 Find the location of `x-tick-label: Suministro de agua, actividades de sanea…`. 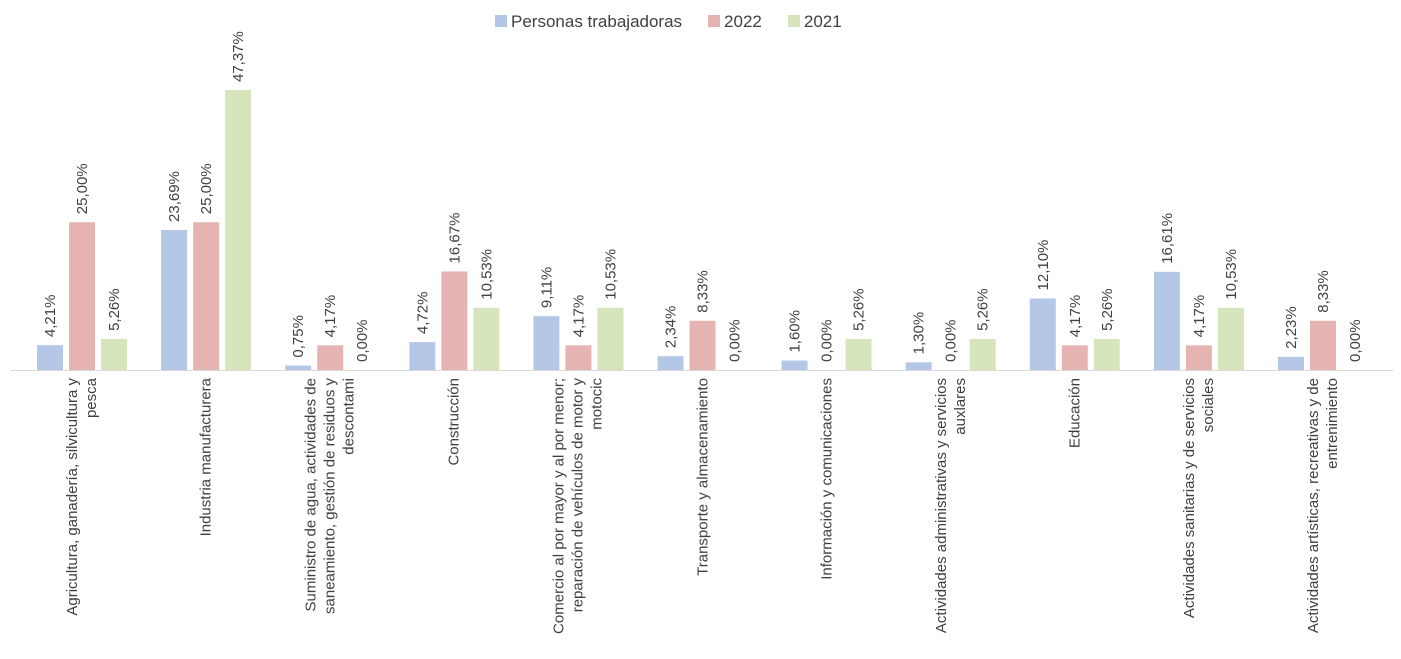

x-tick-label: Suministro de agua, actividades de sanea… is located at coordinates (330, 496).